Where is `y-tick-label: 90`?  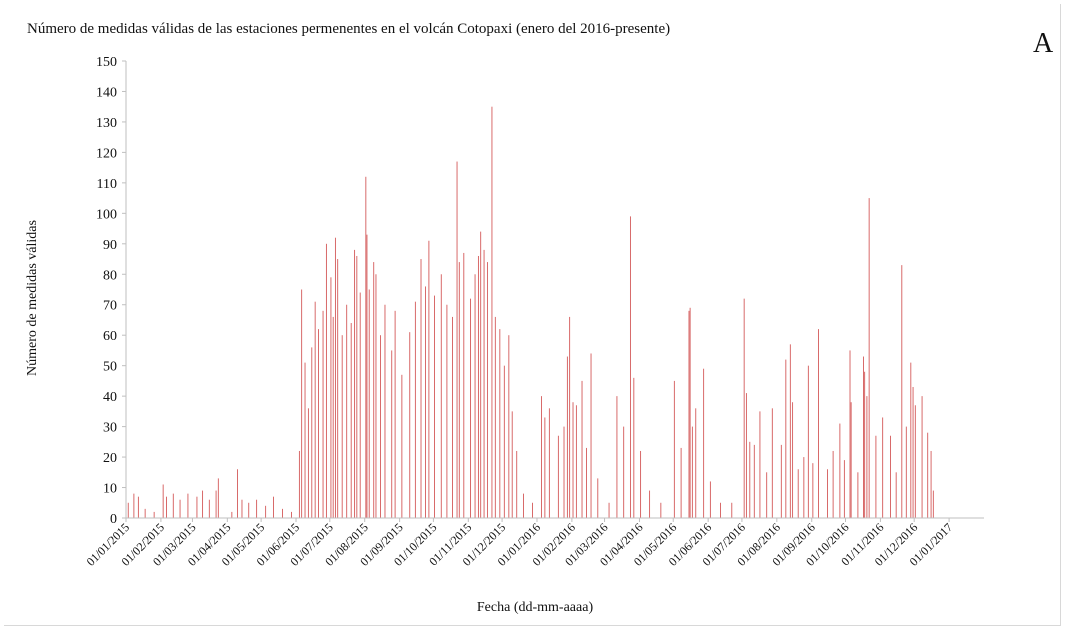 y-tick-label: 90 is located at coordinates (110, 245).